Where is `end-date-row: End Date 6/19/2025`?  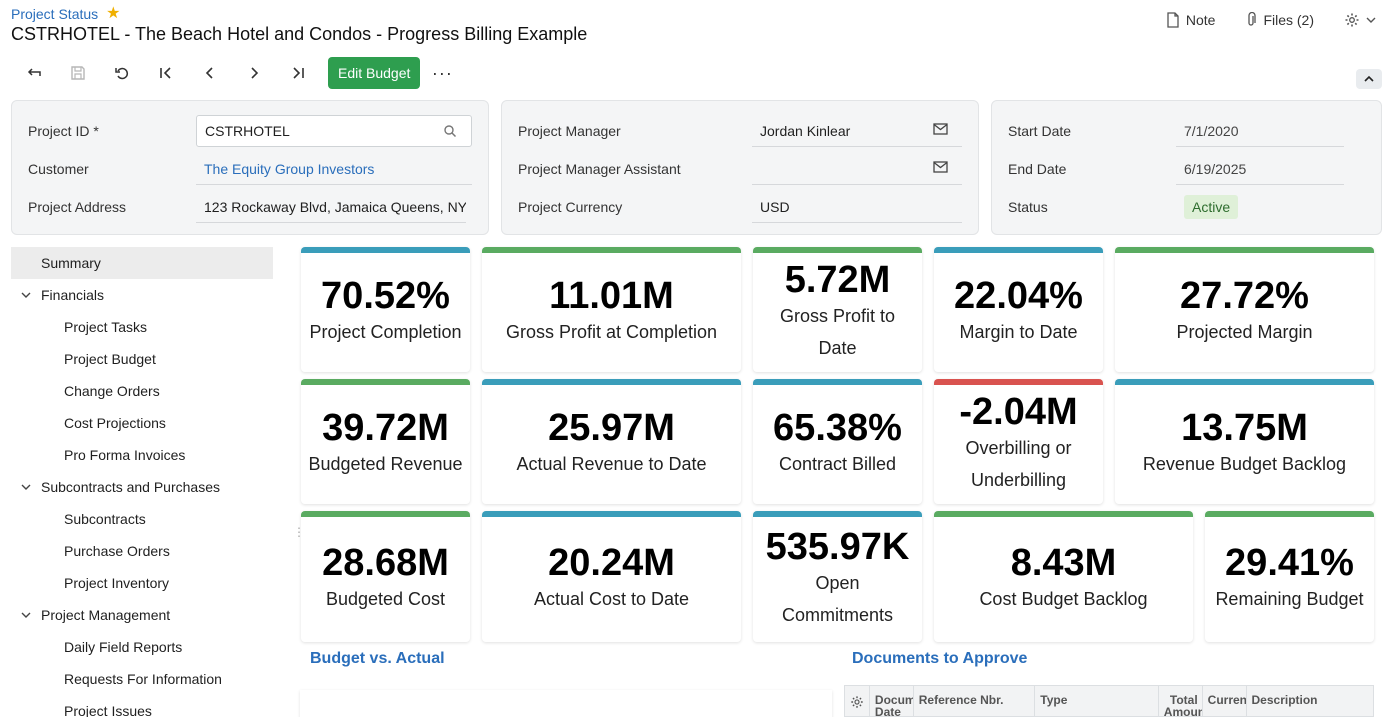 end-date-row: End Date 6/19/2025 is located at coordinates (1186, 169).